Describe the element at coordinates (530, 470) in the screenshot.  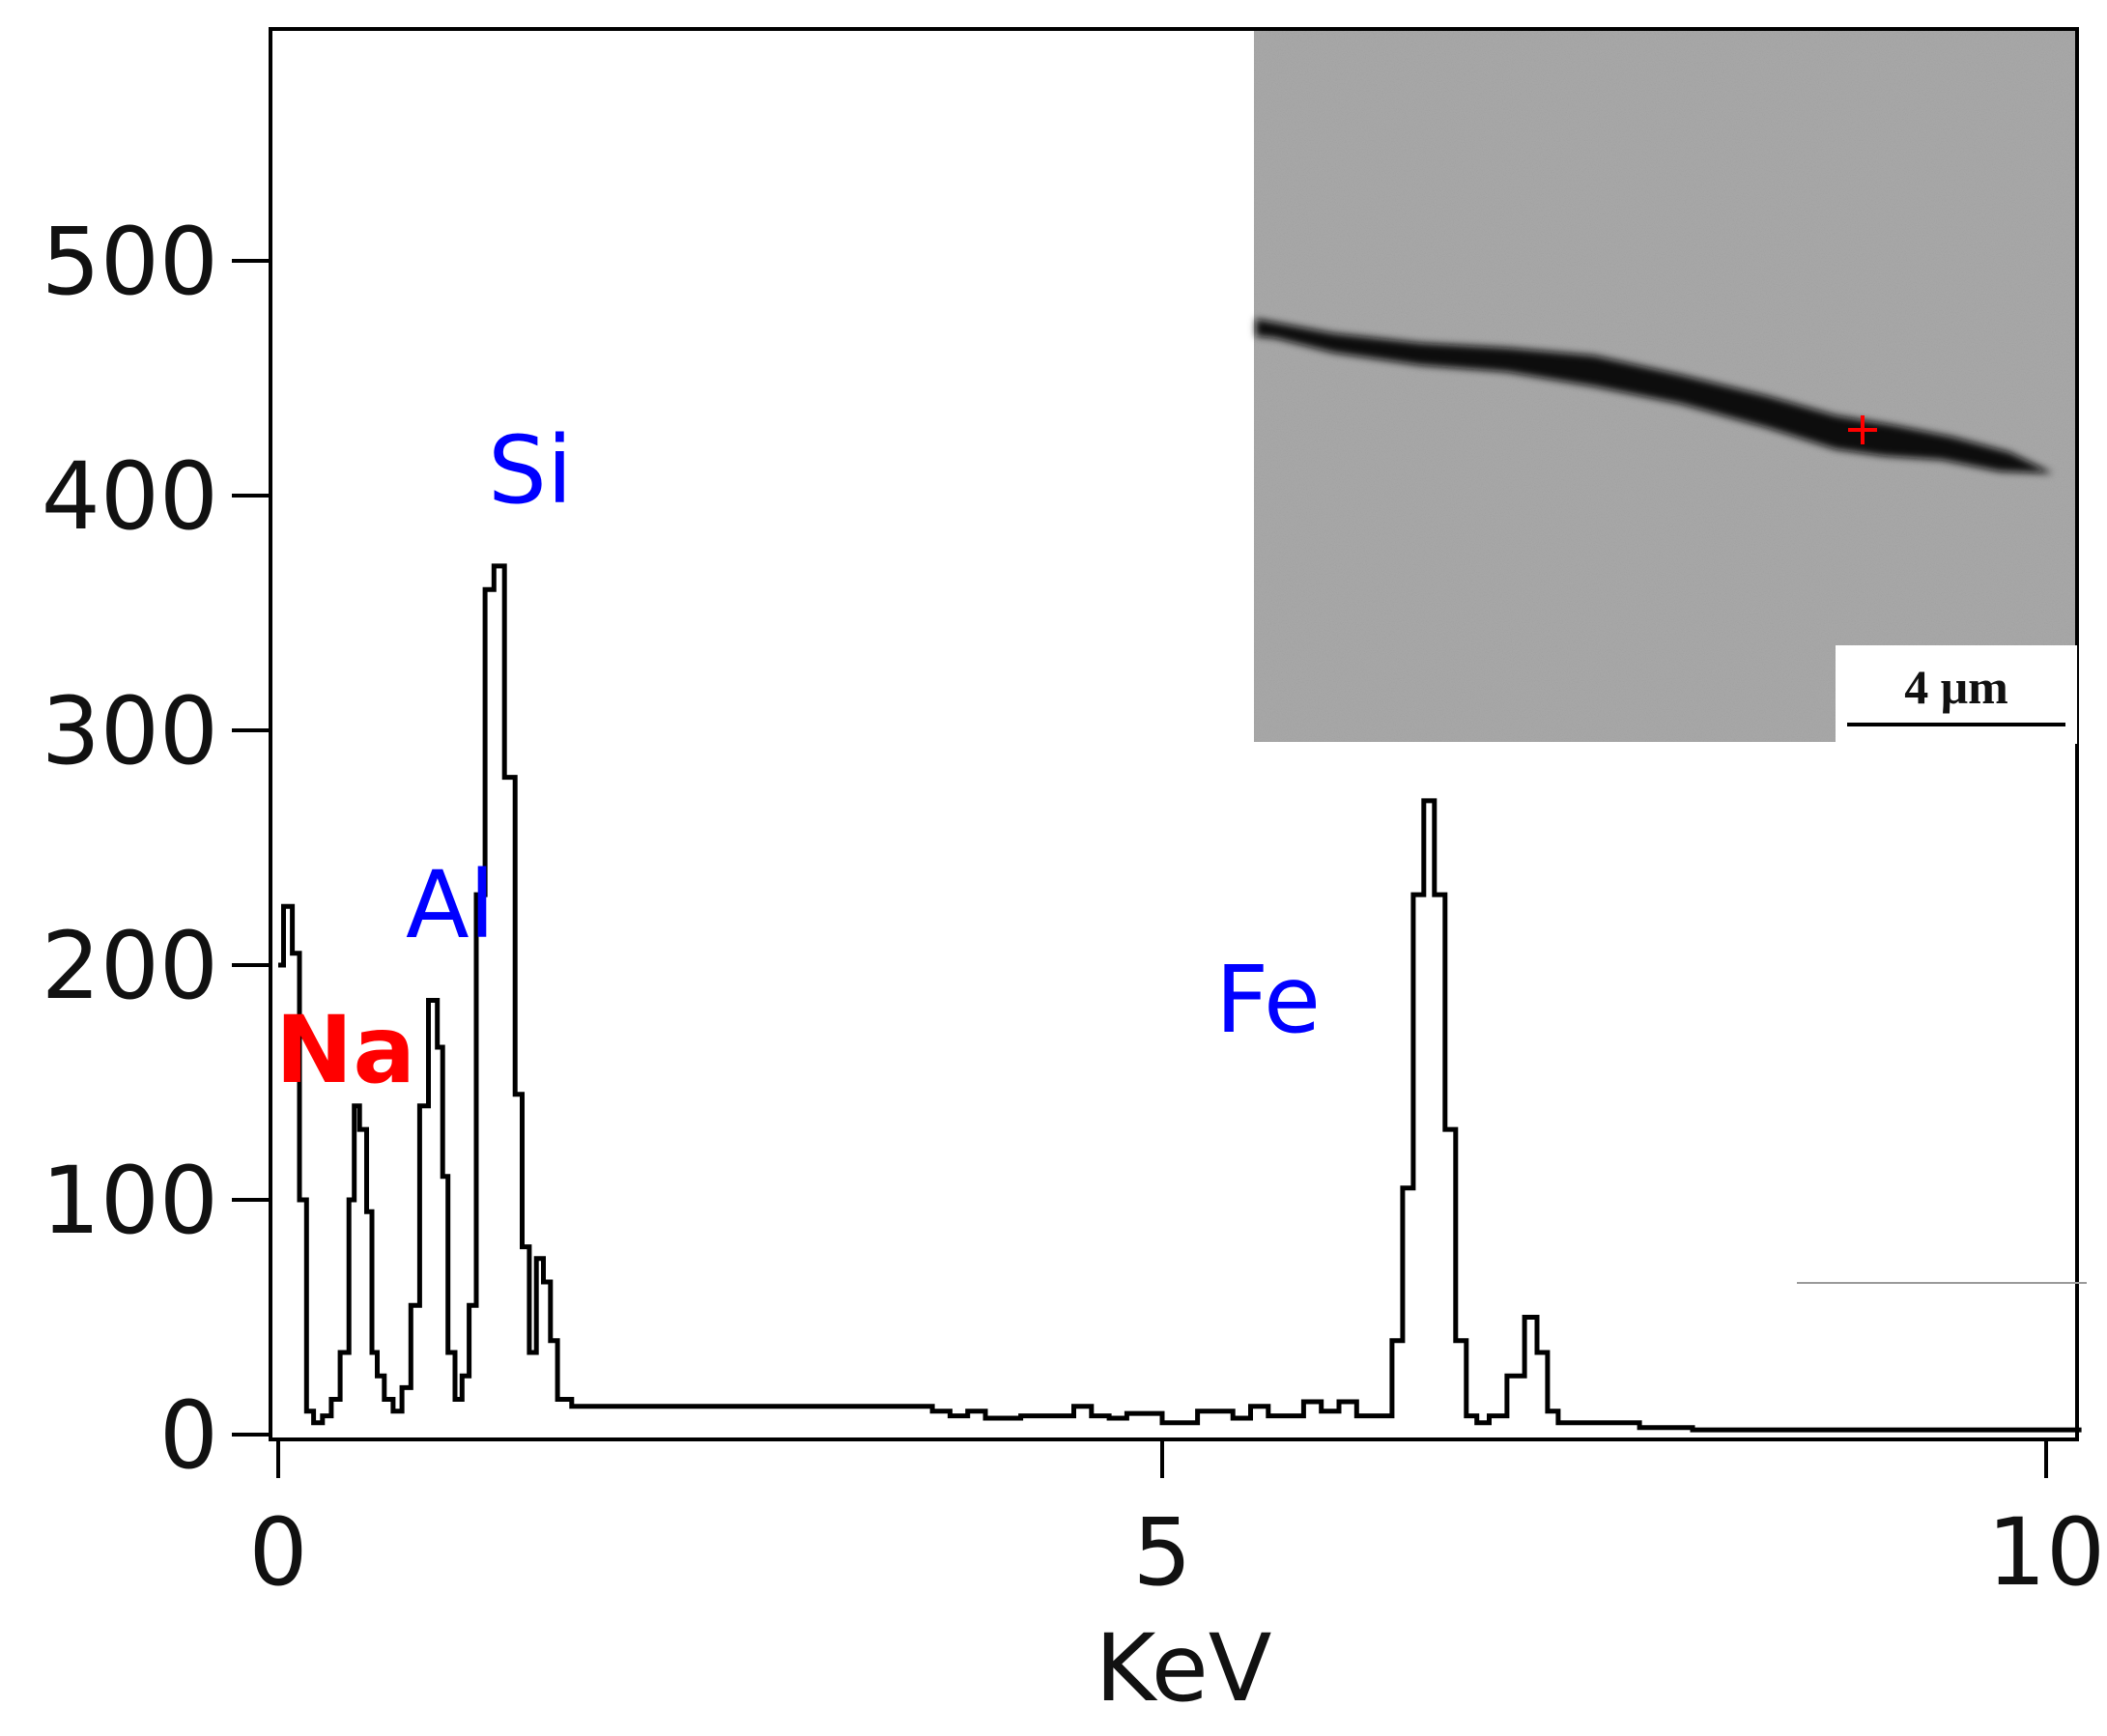
I see `peak-label-si: Si` at that location.